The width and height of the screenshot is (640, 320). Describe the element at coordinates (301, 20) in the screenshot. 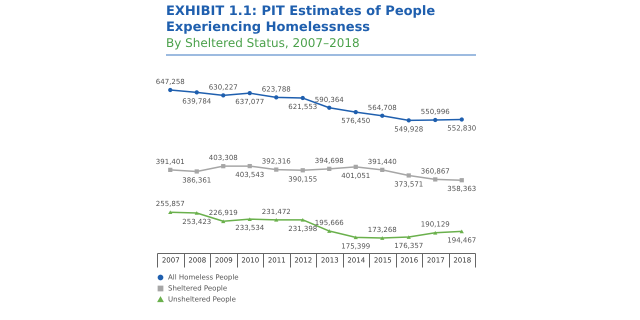

I see `chart-title: EXHIBIT 1.1: PIT Estimates of People Experiencing Homelessness` at that location.